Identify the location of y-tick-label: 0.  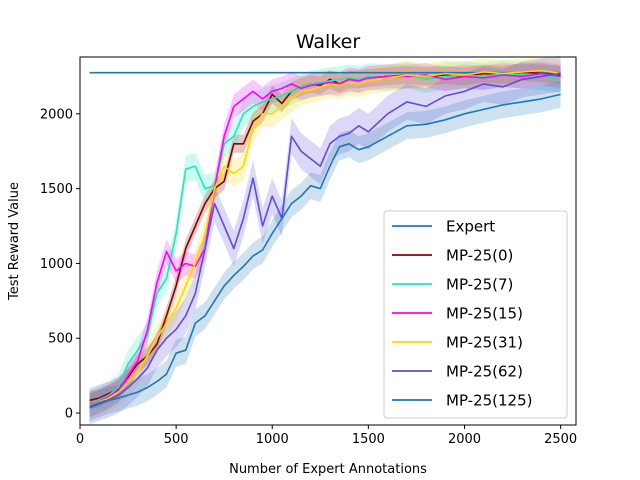
(69, 414).